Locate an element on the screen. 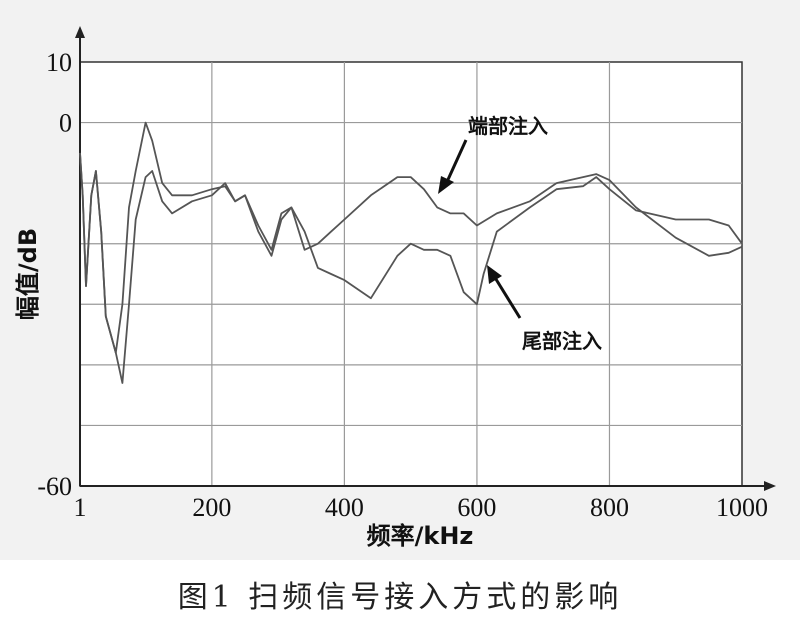  y-tick-label: 0 is located at coordinates (65, 123).